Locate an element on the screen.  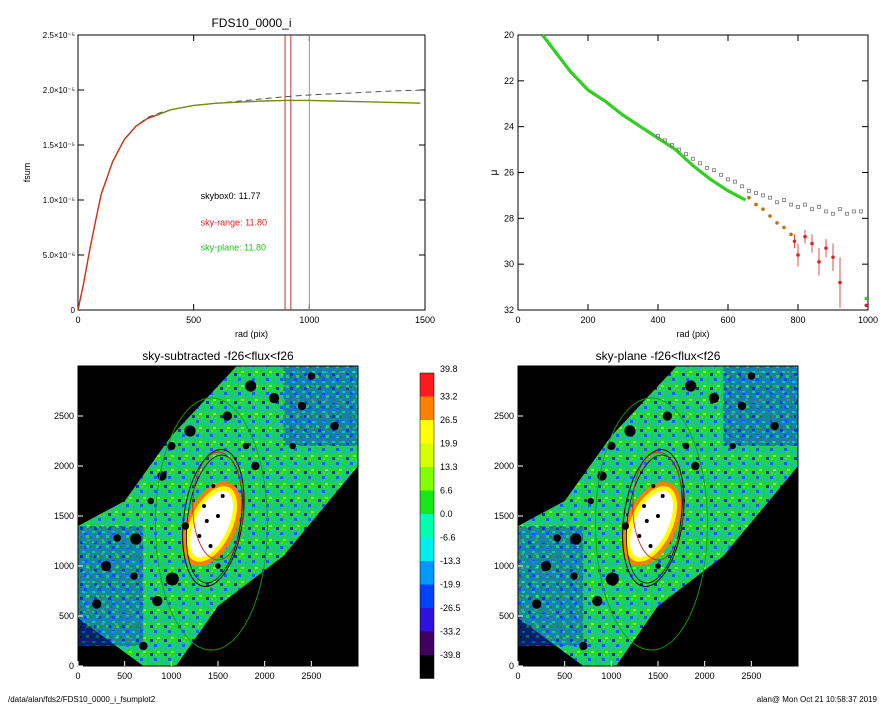
red-ellipse is located at coordinates (658, 506).